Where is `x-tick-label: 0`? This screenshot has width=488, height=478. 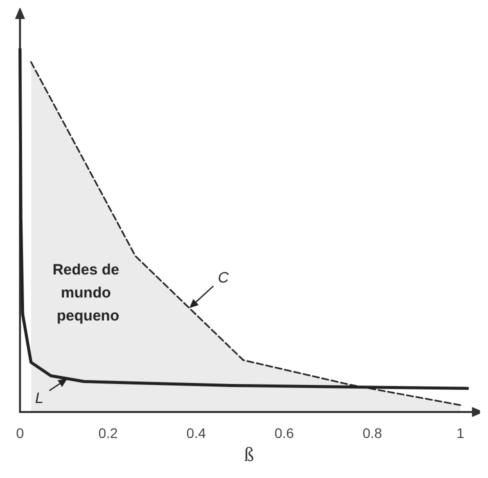
x-tick-label: 0 is located at coordinates (20, 433).